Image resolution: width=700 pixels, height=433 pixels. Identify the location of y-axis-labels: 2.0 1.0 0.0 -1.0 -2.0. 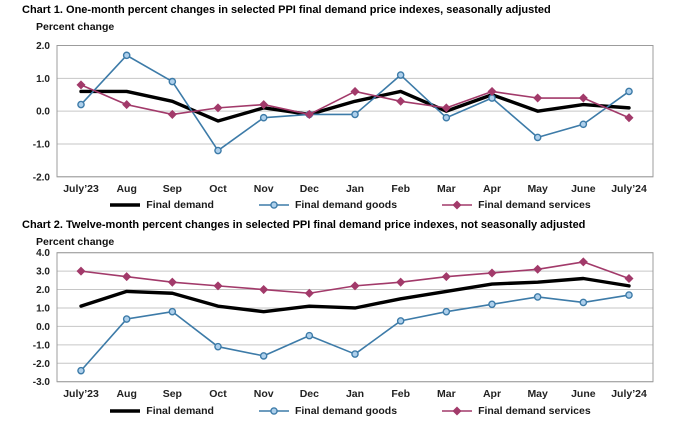
(42, 112).